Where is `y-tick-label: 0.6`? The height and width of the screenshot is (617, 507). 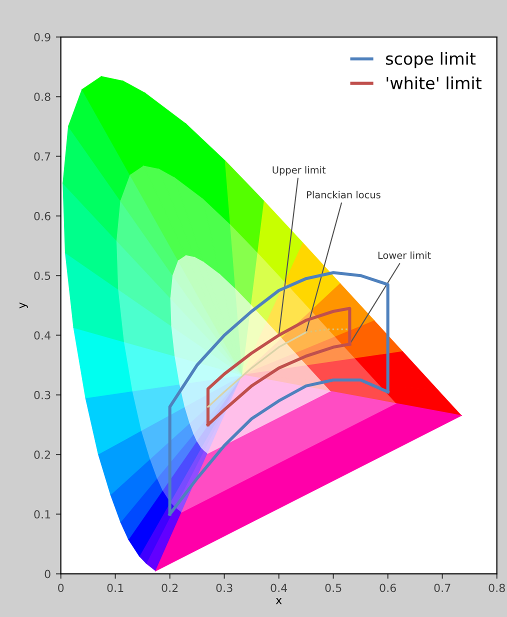 y-tick-label: 0.6 is located at coordinates (42, 216).